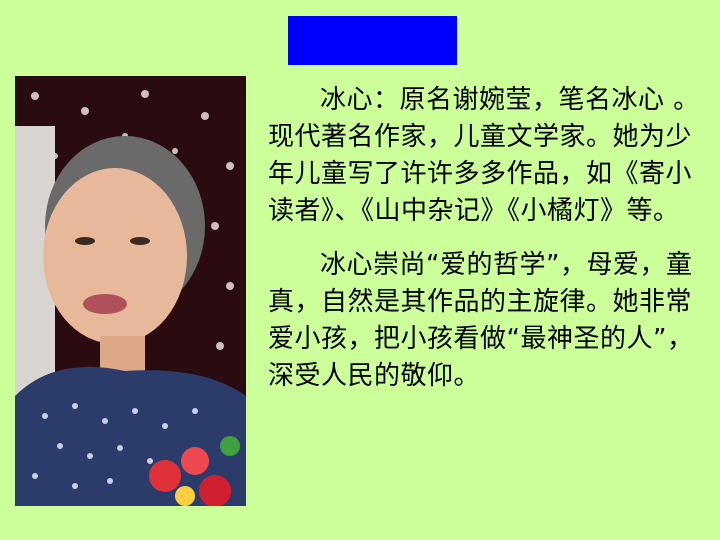 The width and height of the screenshot is (720, 540). What do you see at coordinates (372, 40) in the screenshot?
I see `title-box` at bounding box center [372, 40].